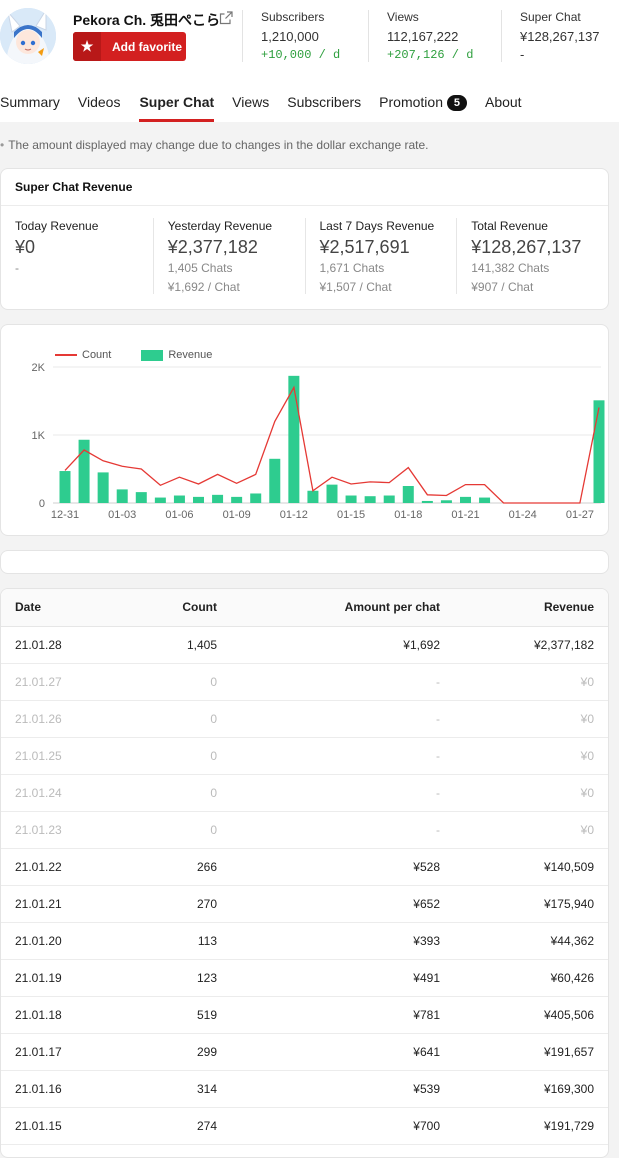 The image size is (619, 1158). I want to click on cell-amount-per-chat: ¥528, so click(328, 867).